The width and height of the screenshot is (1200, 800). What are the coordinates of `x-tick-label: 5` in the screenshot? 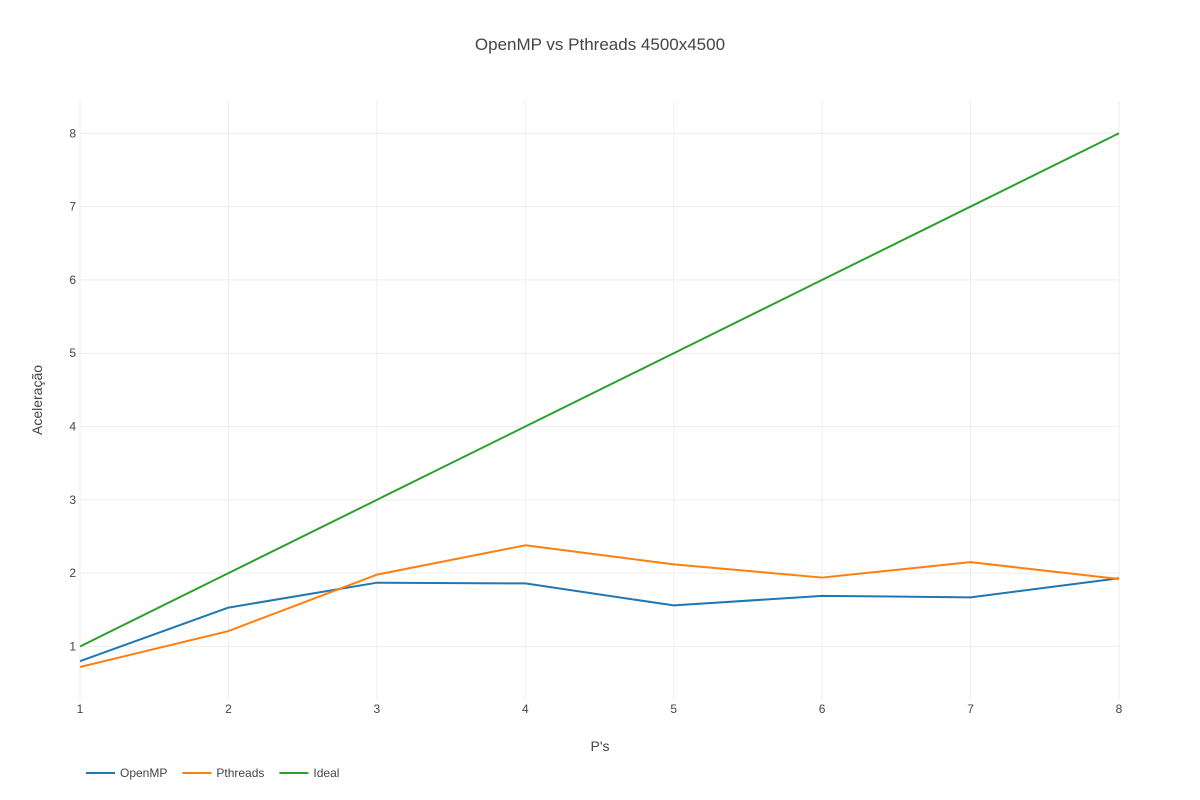 It's located at (673, 709).